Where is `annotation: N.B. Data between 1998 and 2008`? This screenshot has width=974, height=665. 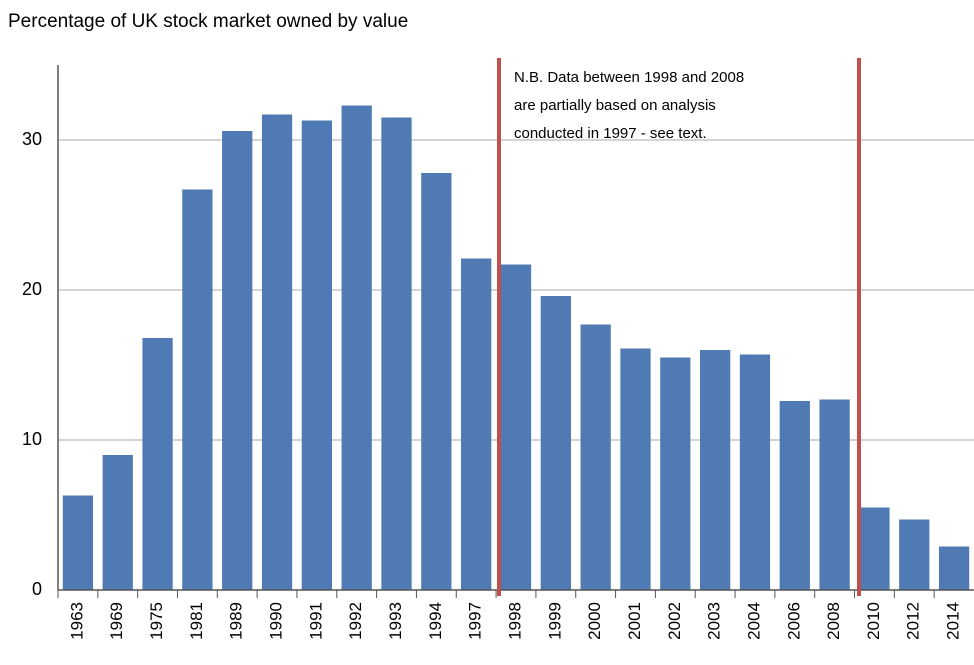
annotation: N.B. Data between 1998 and 2008 is located at coordinates (629, 77).